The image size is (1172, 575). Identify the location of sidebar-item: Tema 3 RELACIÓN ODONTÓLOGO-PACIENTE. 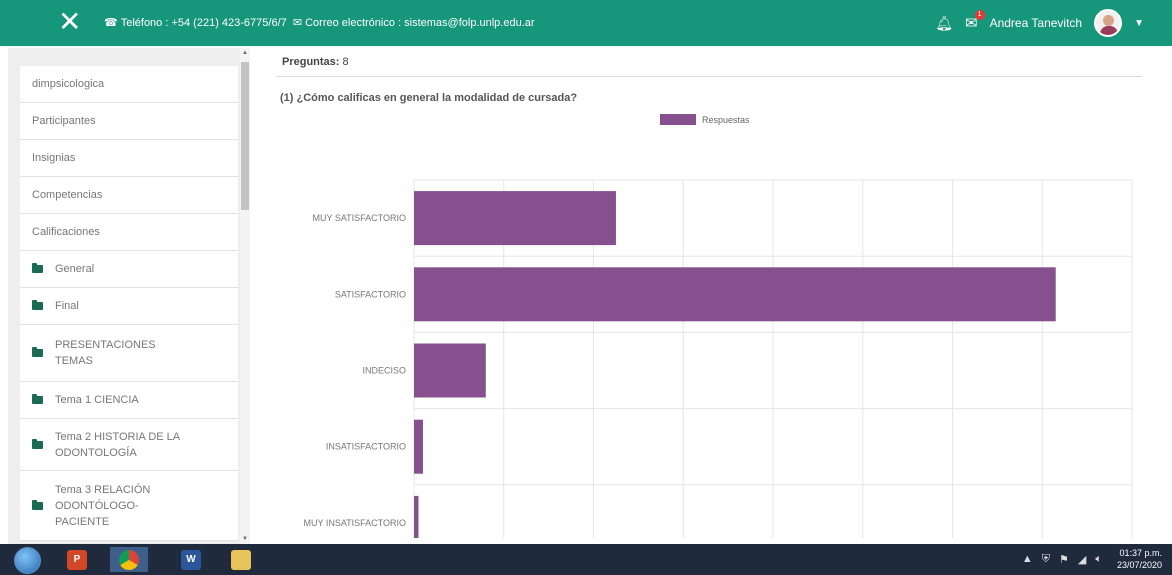
(129, 506).